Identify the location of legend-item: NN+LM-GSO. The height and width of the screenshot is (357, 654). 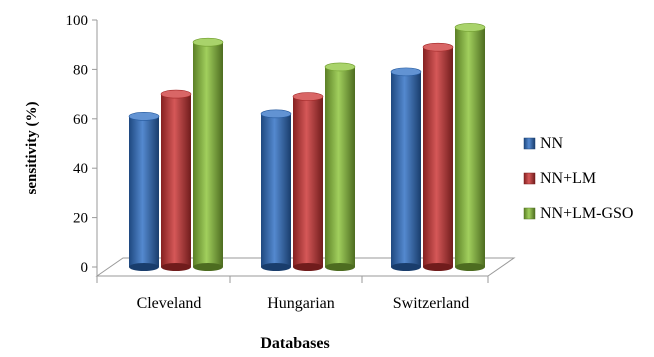
(578, 213).